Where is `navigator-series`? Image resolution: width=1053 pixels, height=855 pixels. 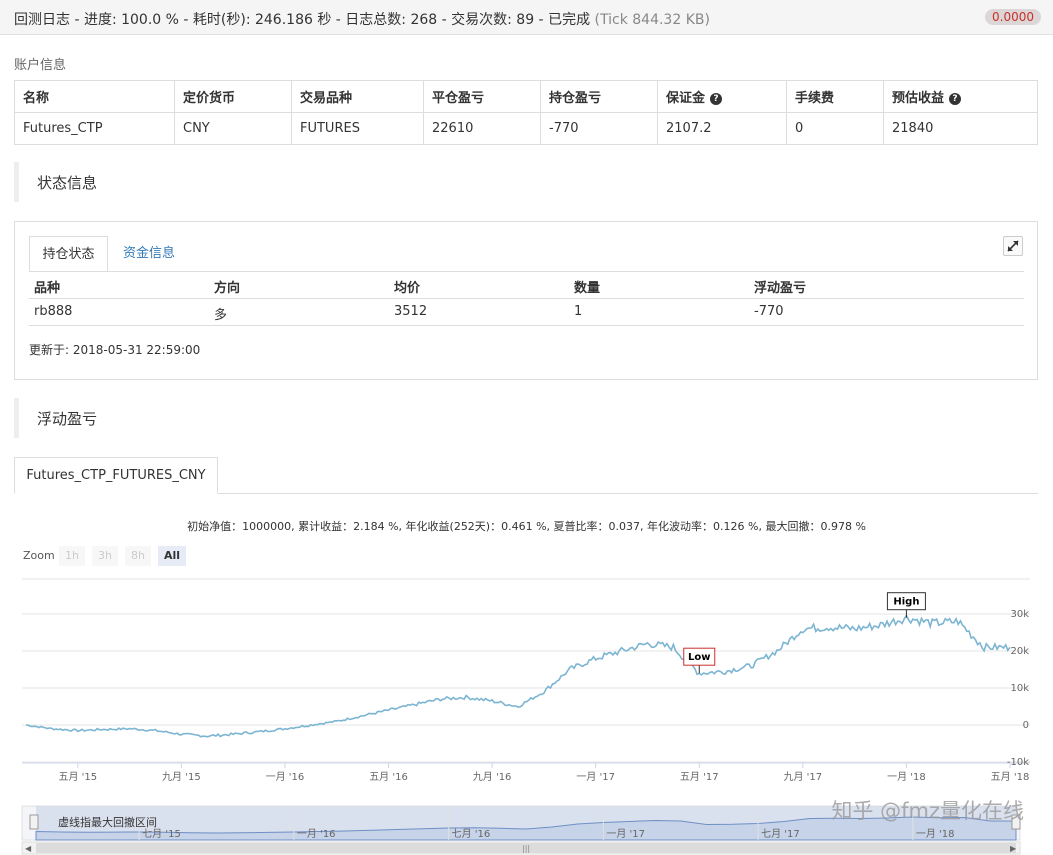 navigator-series is located at coordinates (526, 828).